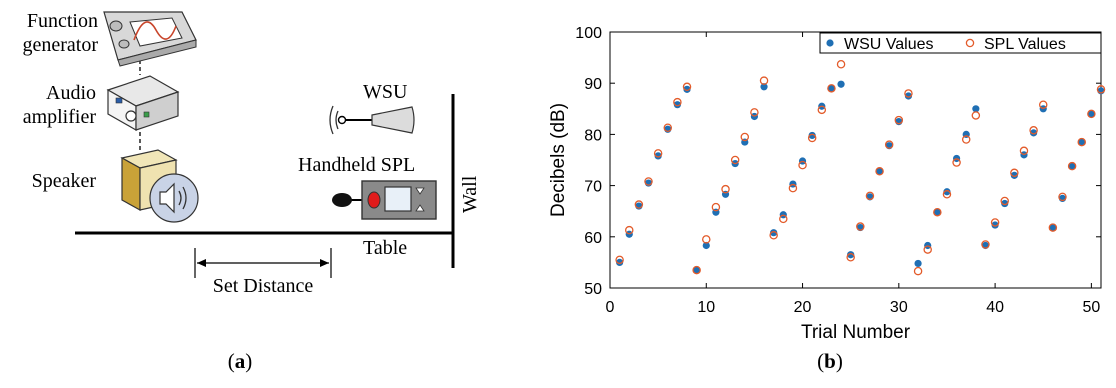 Image resolution: width=1116 pixels, height=388 pixels. I want to click on y-tick-label: 70, so click(593, 187).